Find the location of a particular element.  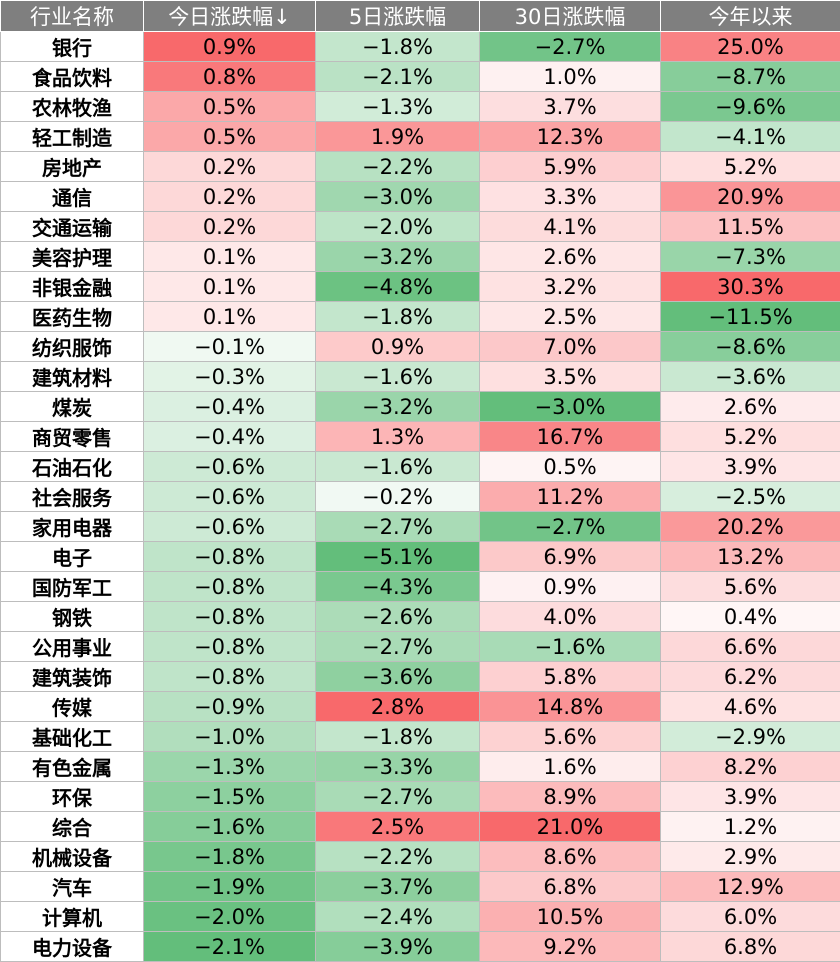

industry-name-cell: 房地产 is located at coordinates (72, 167).